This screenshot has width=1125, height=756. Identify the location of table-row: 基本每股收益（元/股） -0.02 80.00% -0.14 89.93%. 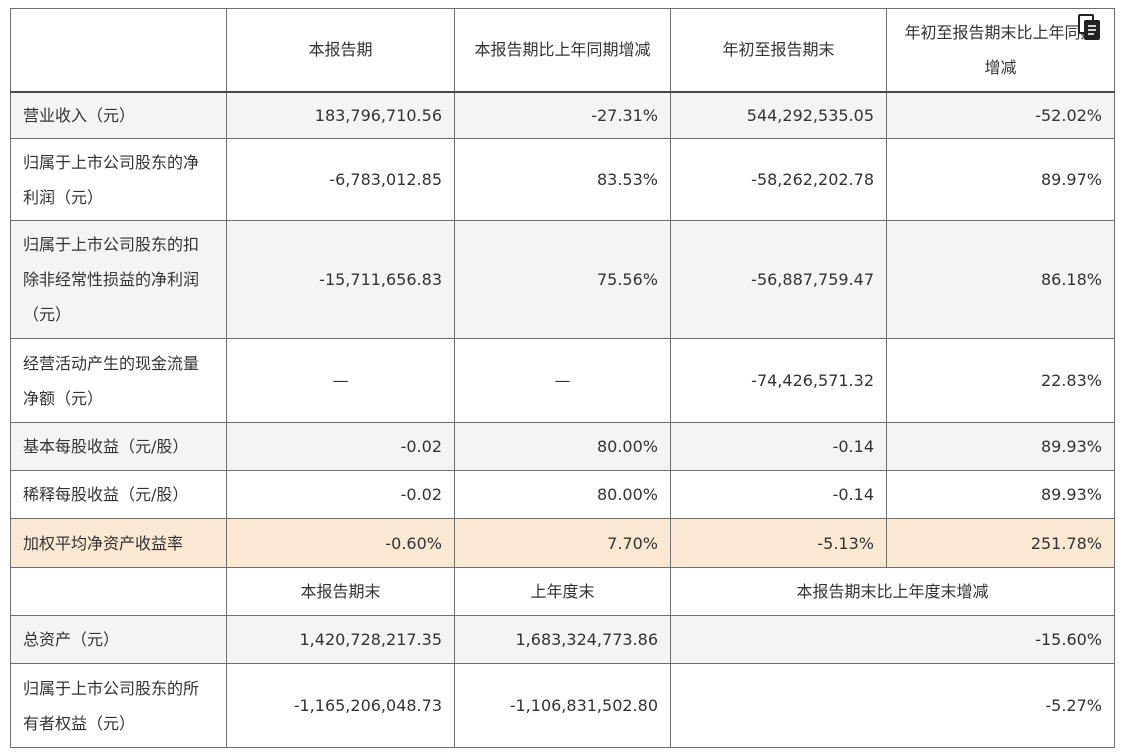
(562, 446).